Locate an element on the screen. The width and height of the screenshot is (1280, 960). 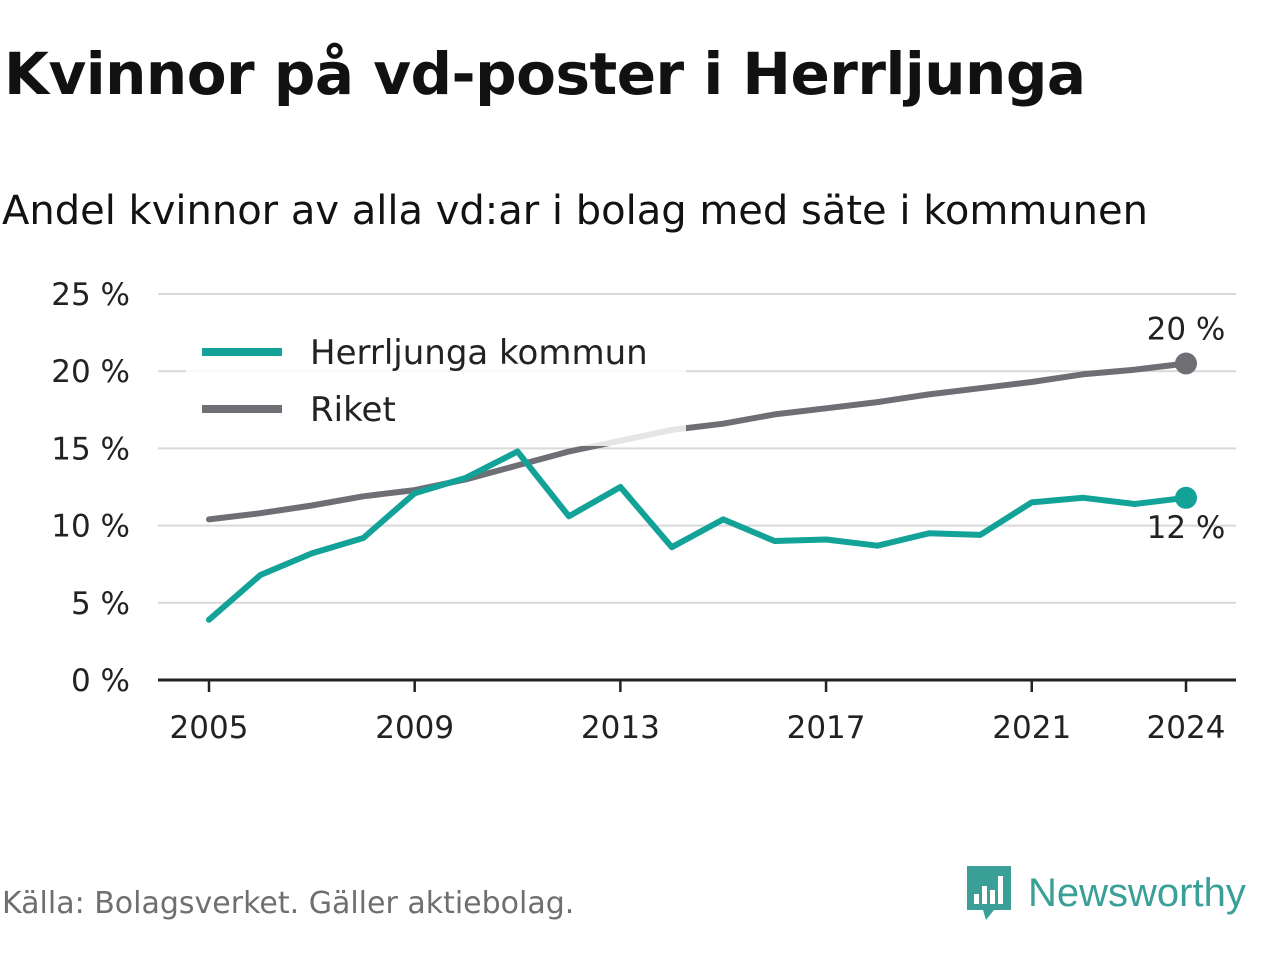
x-tick-label: 2005 is located at coordinates (209, 728).